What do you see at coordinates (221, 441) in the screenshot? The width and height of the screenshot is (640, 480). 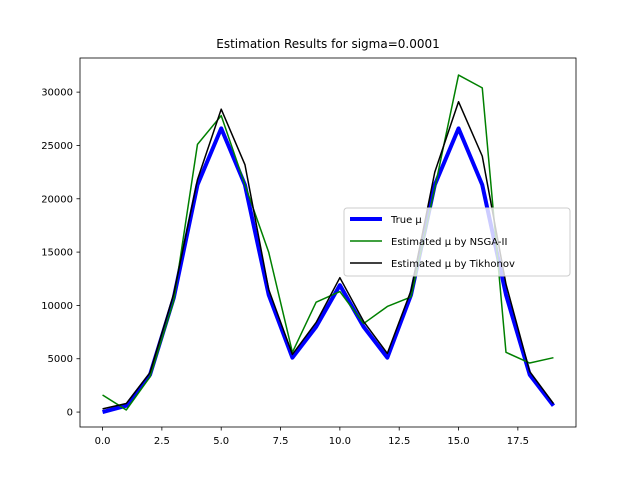 I see `x-tick-label: 5.0` at bounding box center [221, 441].